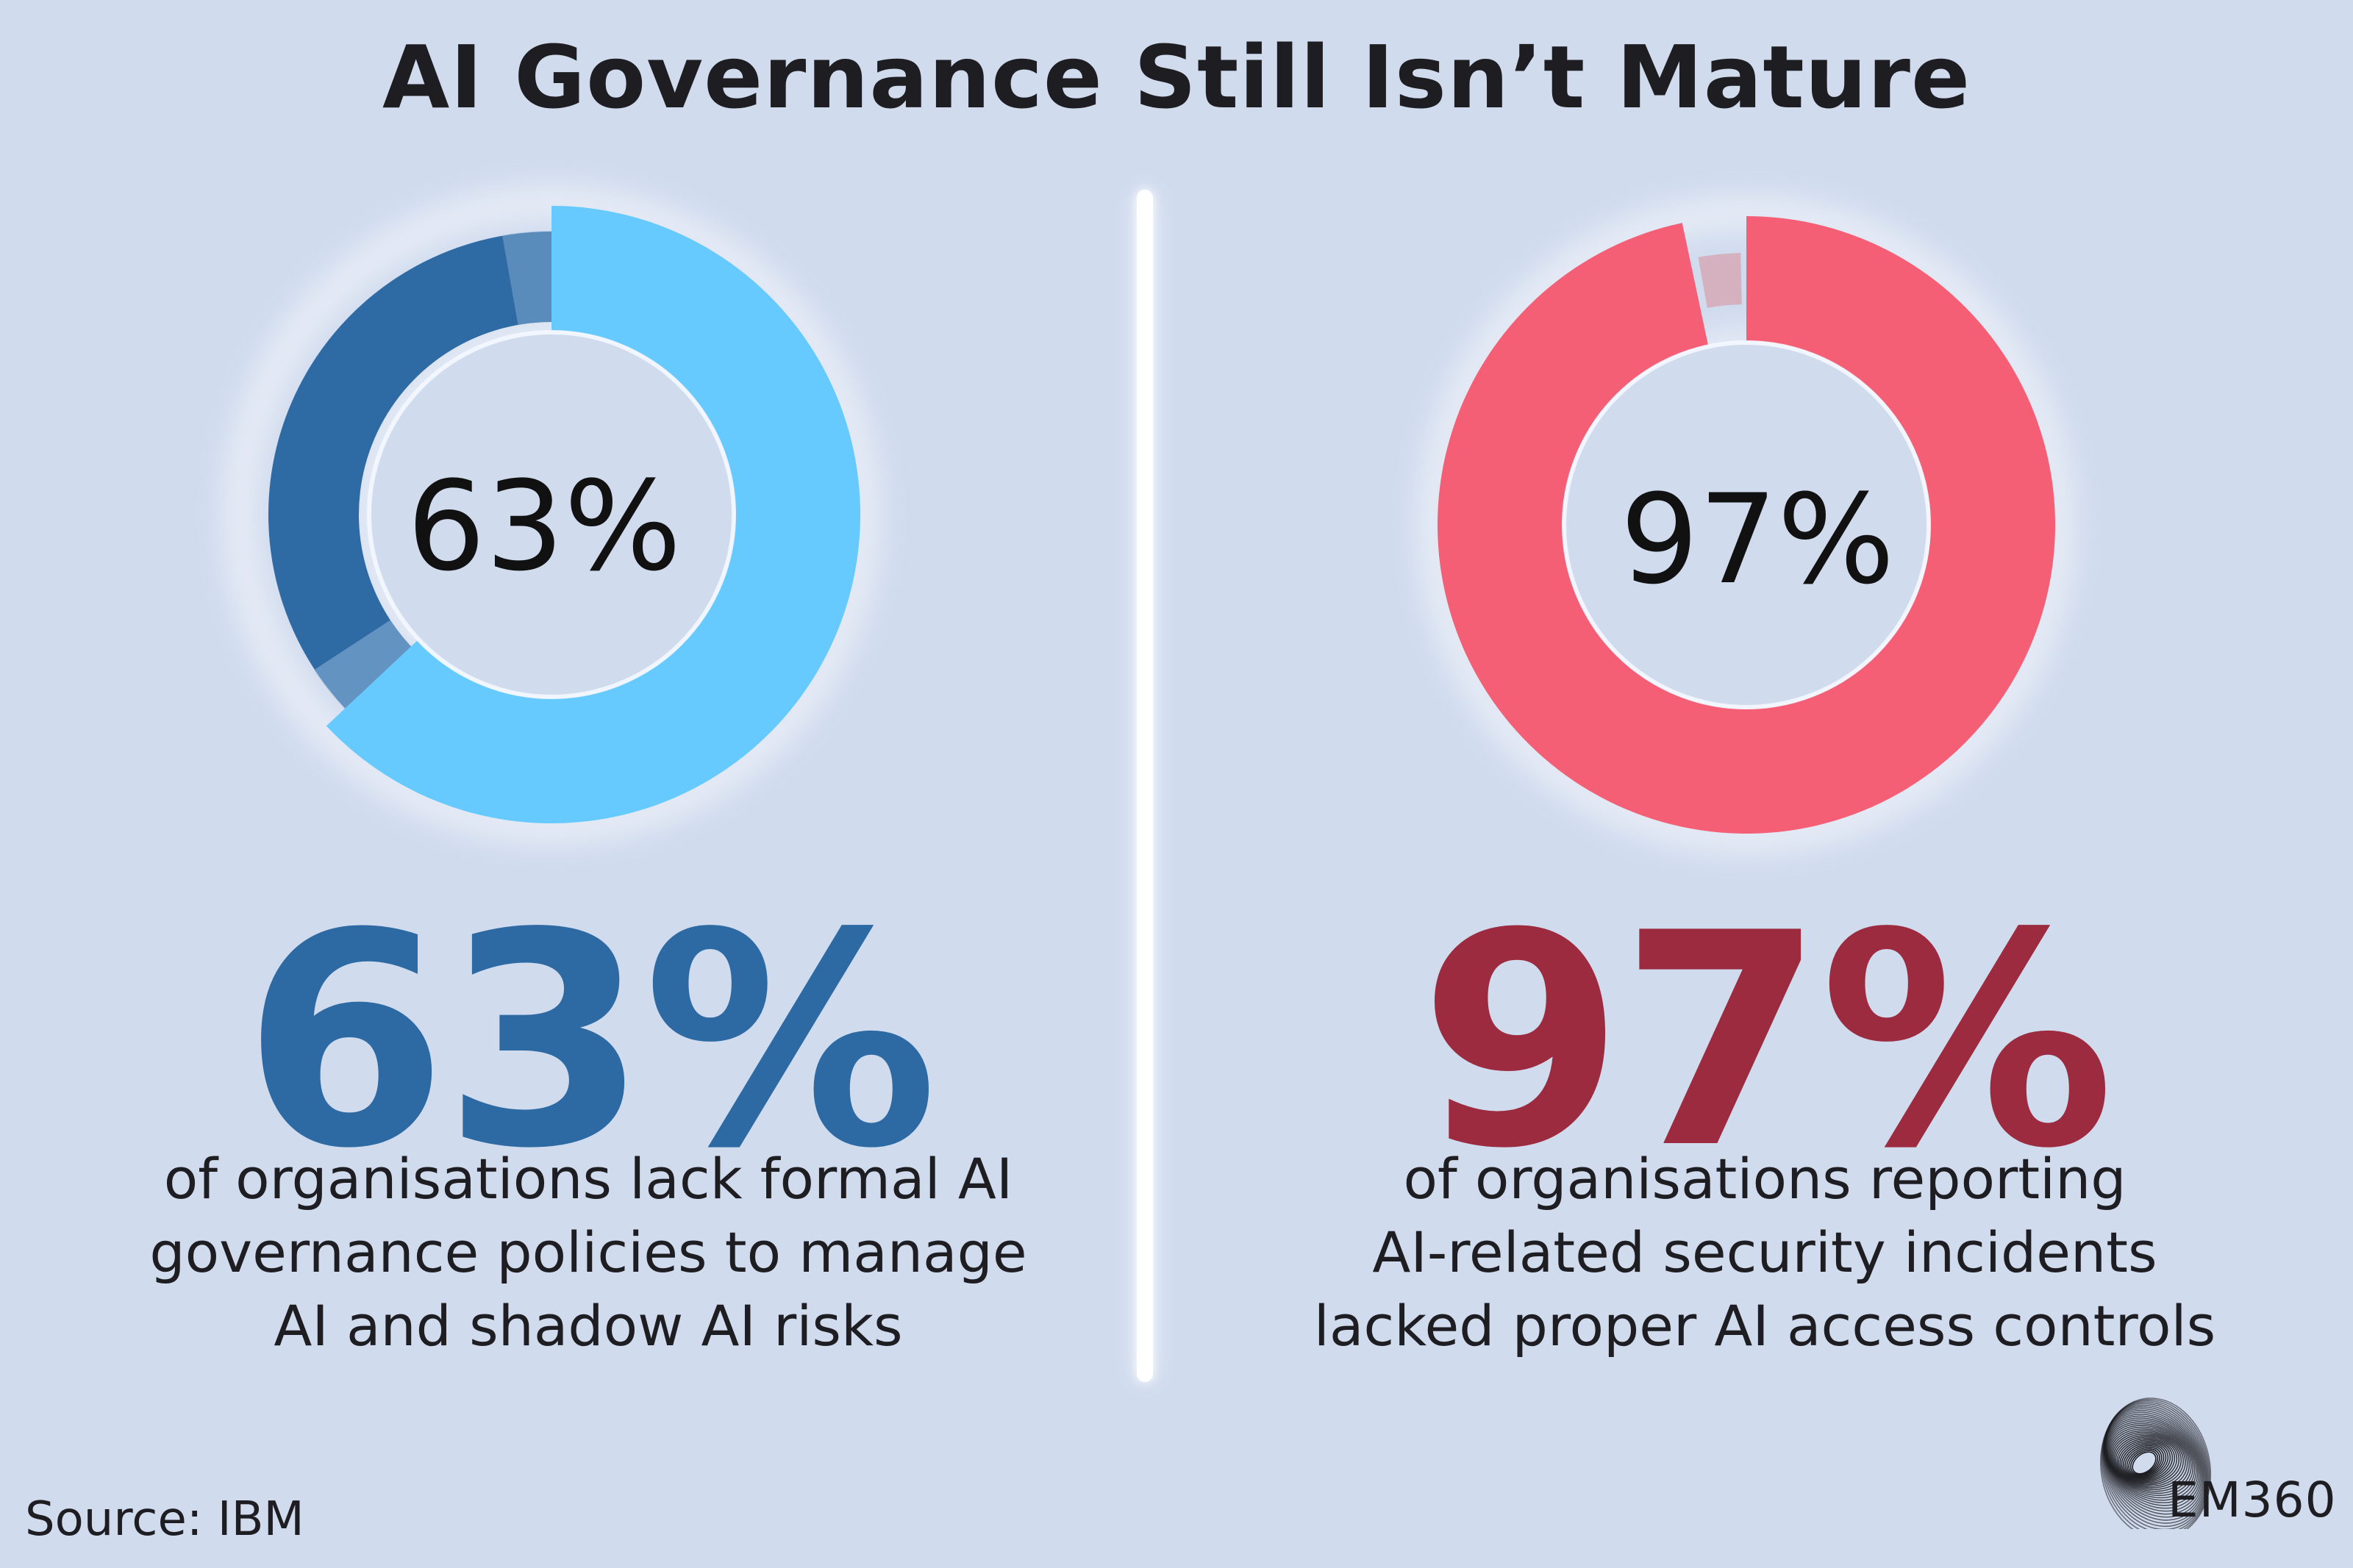 The width and height of the screenshot is (2353, 1568). Describe the element at coordinates (1145, 786) in the screenshot. I see `panel-divider` at that location.